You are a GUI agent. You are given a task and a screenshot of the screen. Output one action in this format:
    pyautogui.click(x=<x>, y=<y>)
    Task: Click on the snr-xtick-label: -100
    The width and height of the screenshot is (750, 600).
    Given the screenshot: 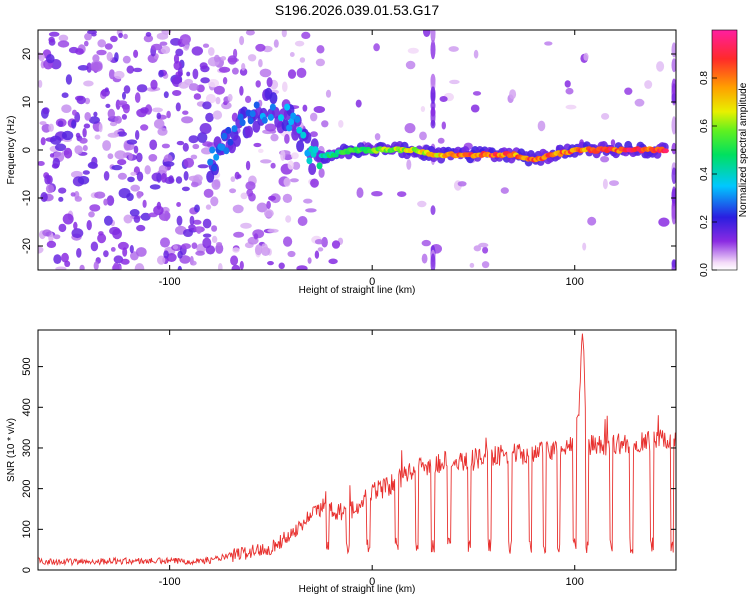 What is the action you would take?
    pyautogui.click(x=170, y=582)
    